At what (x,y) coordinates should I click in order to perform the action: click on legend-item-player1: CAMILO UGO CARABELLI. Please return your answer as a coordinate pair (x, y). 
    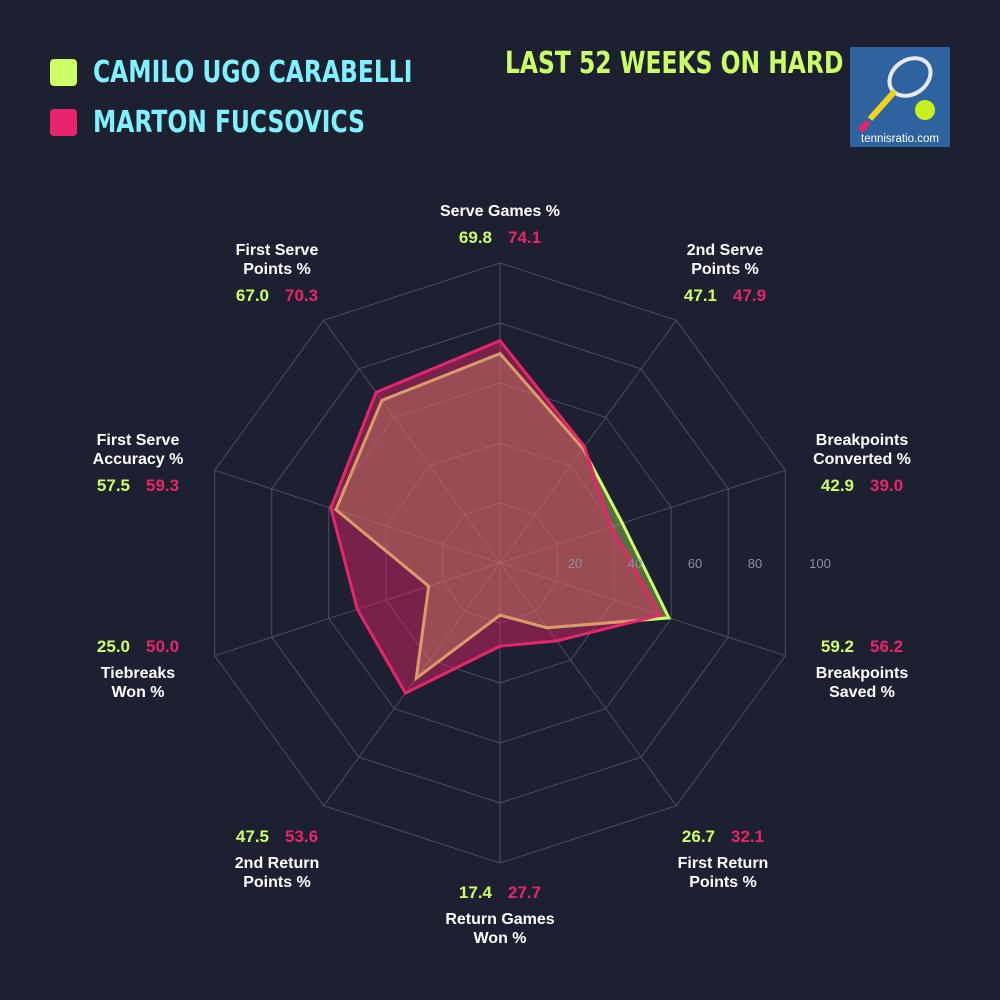
    Looking at the image, I should click on (276, 72).